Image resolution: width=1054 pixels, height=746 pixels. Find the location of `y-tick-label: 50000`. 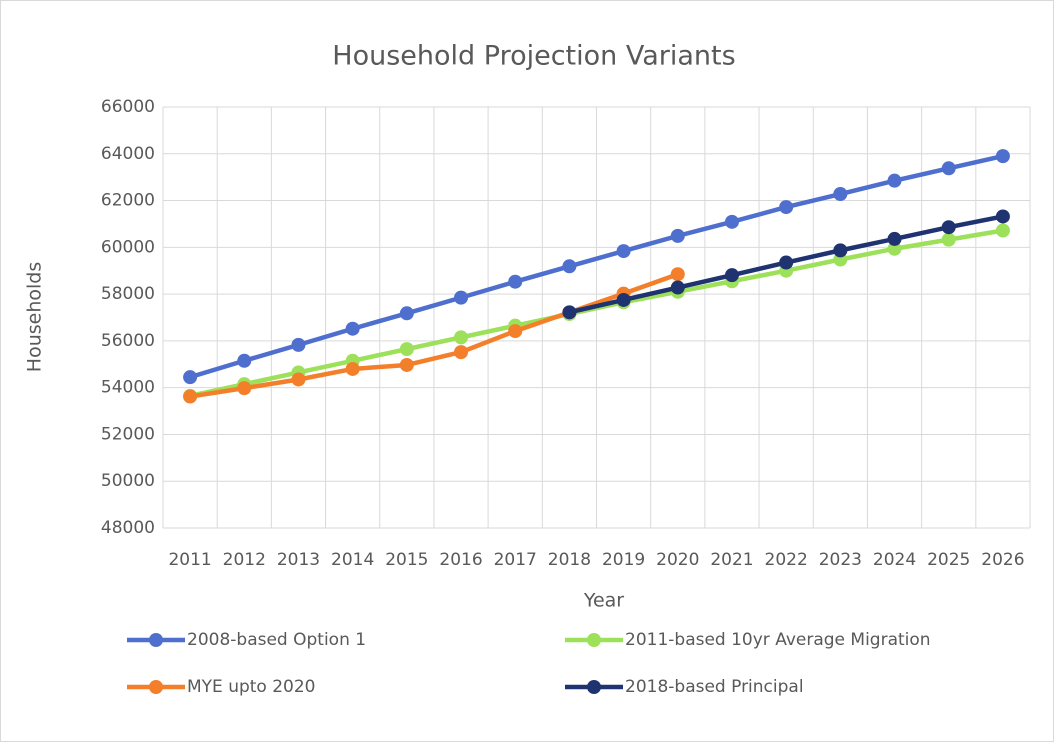

y-tick-label: 50000 is located at coordinates (128, 481).